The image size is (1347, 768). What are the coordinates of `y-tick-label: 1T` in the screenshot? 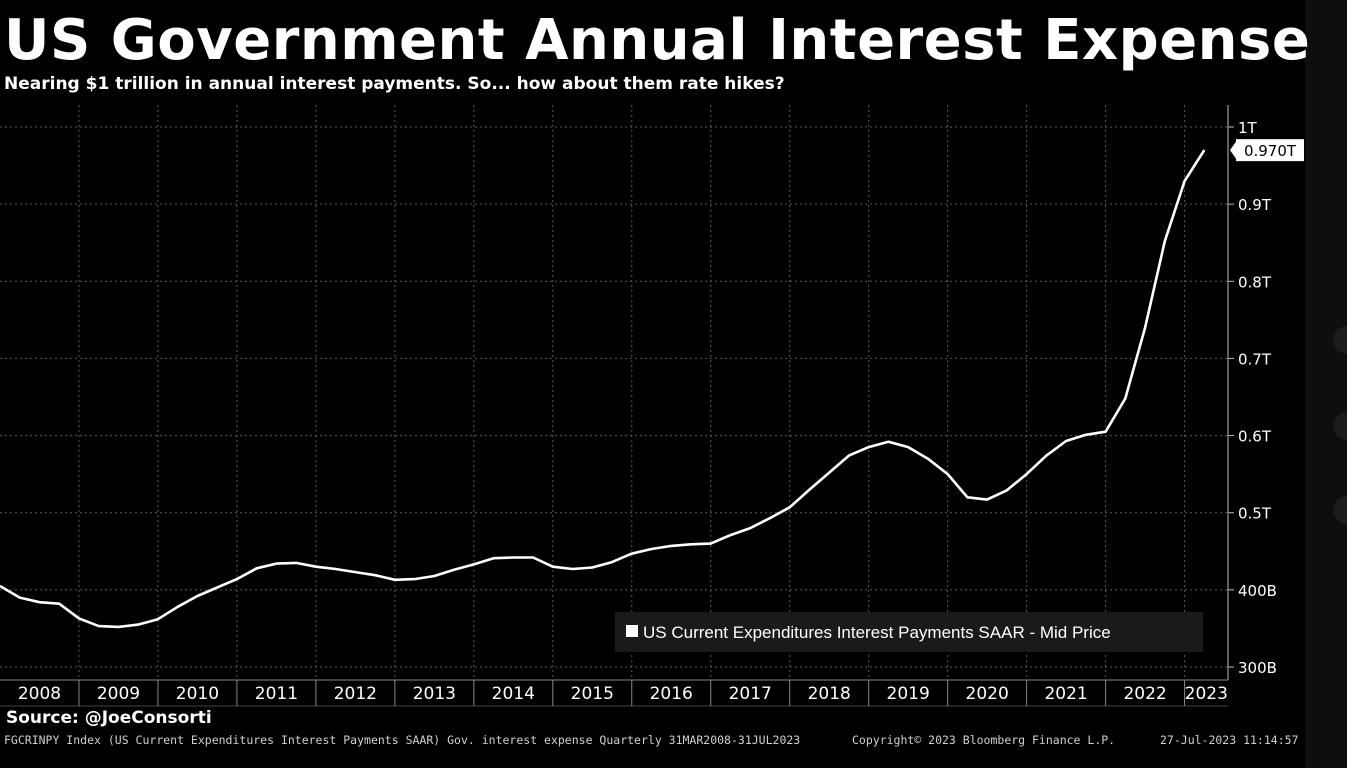 It's located at (1248, 128).